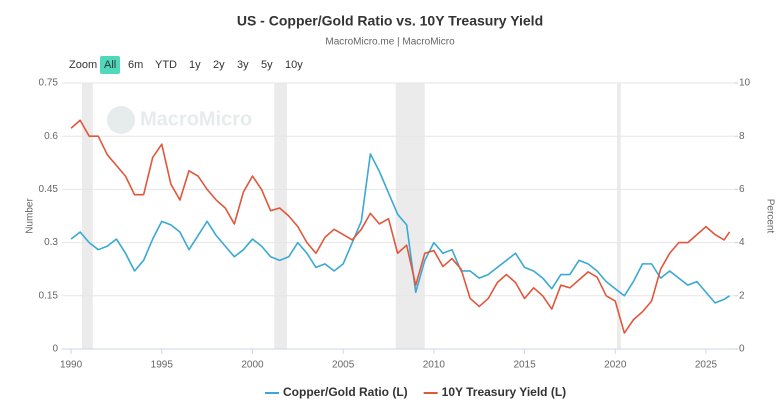 The image size is (780, 410). What do you see at coordinates (219, 65) in the screenshot?
I see `zoom-button: 2y` at bounding box center [219, 65].